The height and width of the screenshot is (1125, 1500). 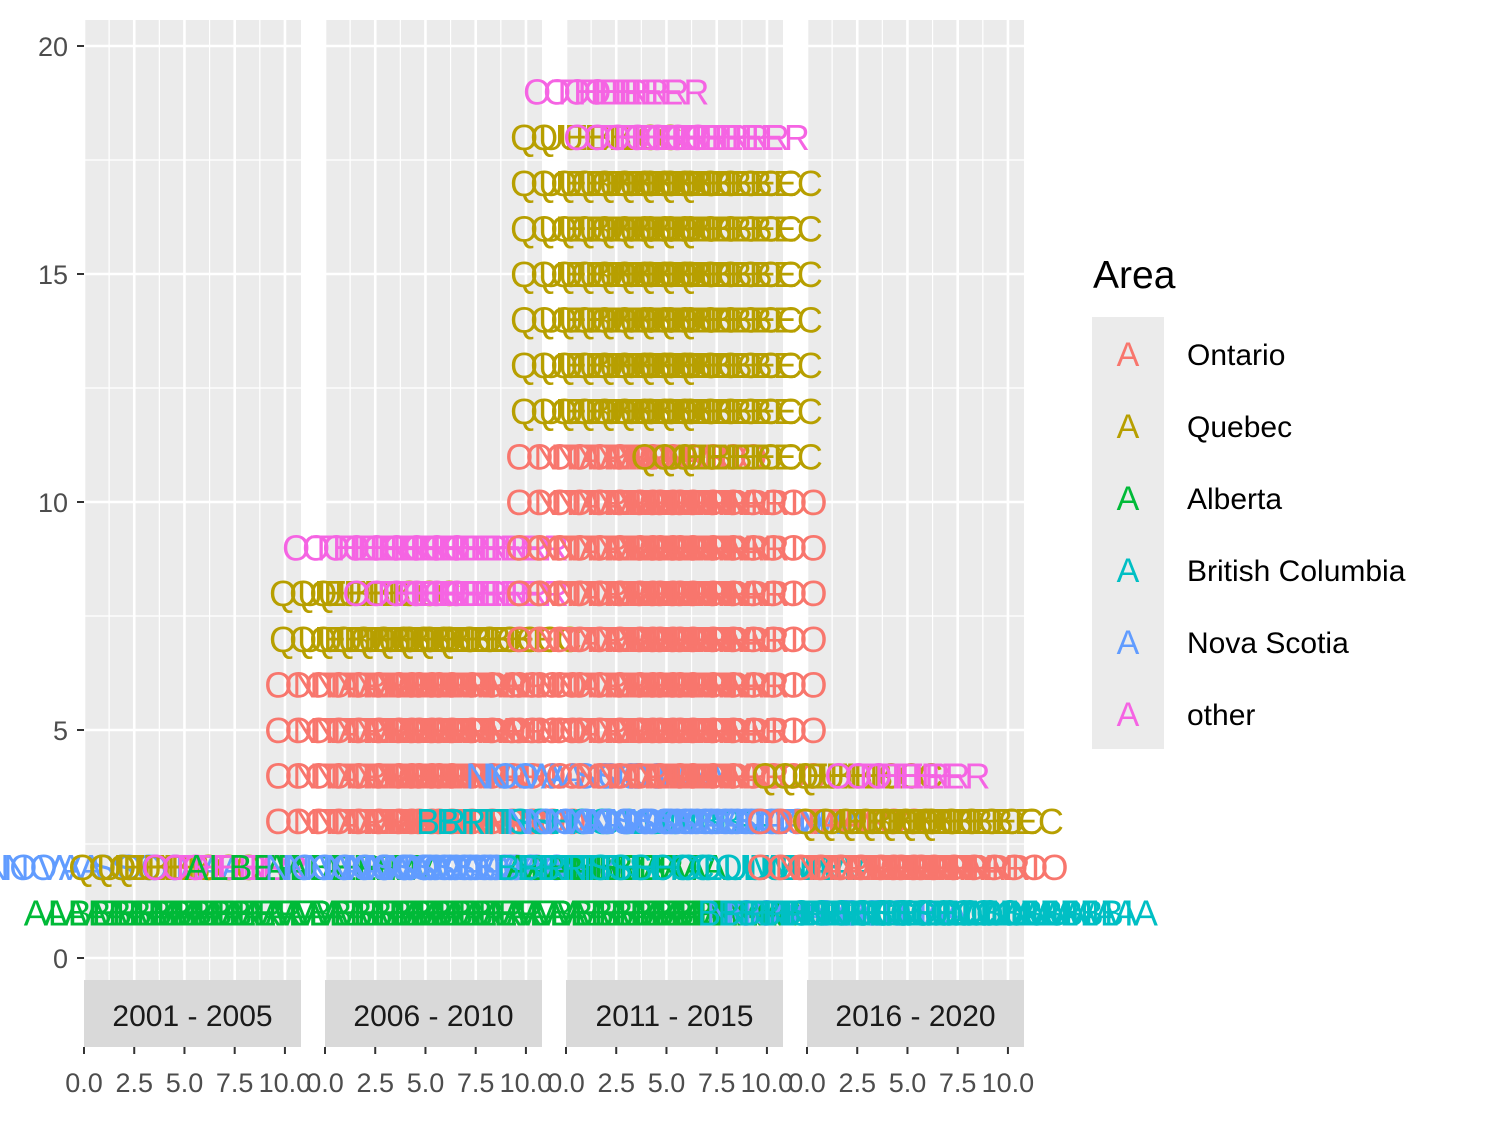 What do you see at coordinates (807, 1083) in the screenshot?
I see `x-tick-label: 0.0` at bounding box center [807, 1083].